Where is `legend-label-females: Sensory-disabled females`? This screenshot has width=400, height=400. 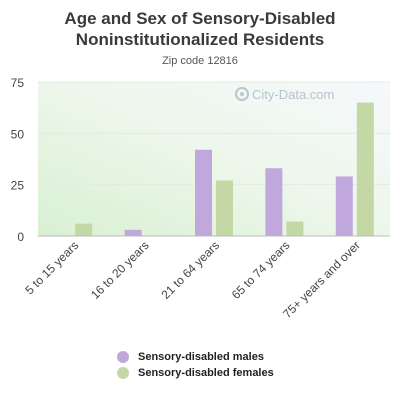 legend-label-females: Sensory-disabled females is located at coordinates (206, 373).